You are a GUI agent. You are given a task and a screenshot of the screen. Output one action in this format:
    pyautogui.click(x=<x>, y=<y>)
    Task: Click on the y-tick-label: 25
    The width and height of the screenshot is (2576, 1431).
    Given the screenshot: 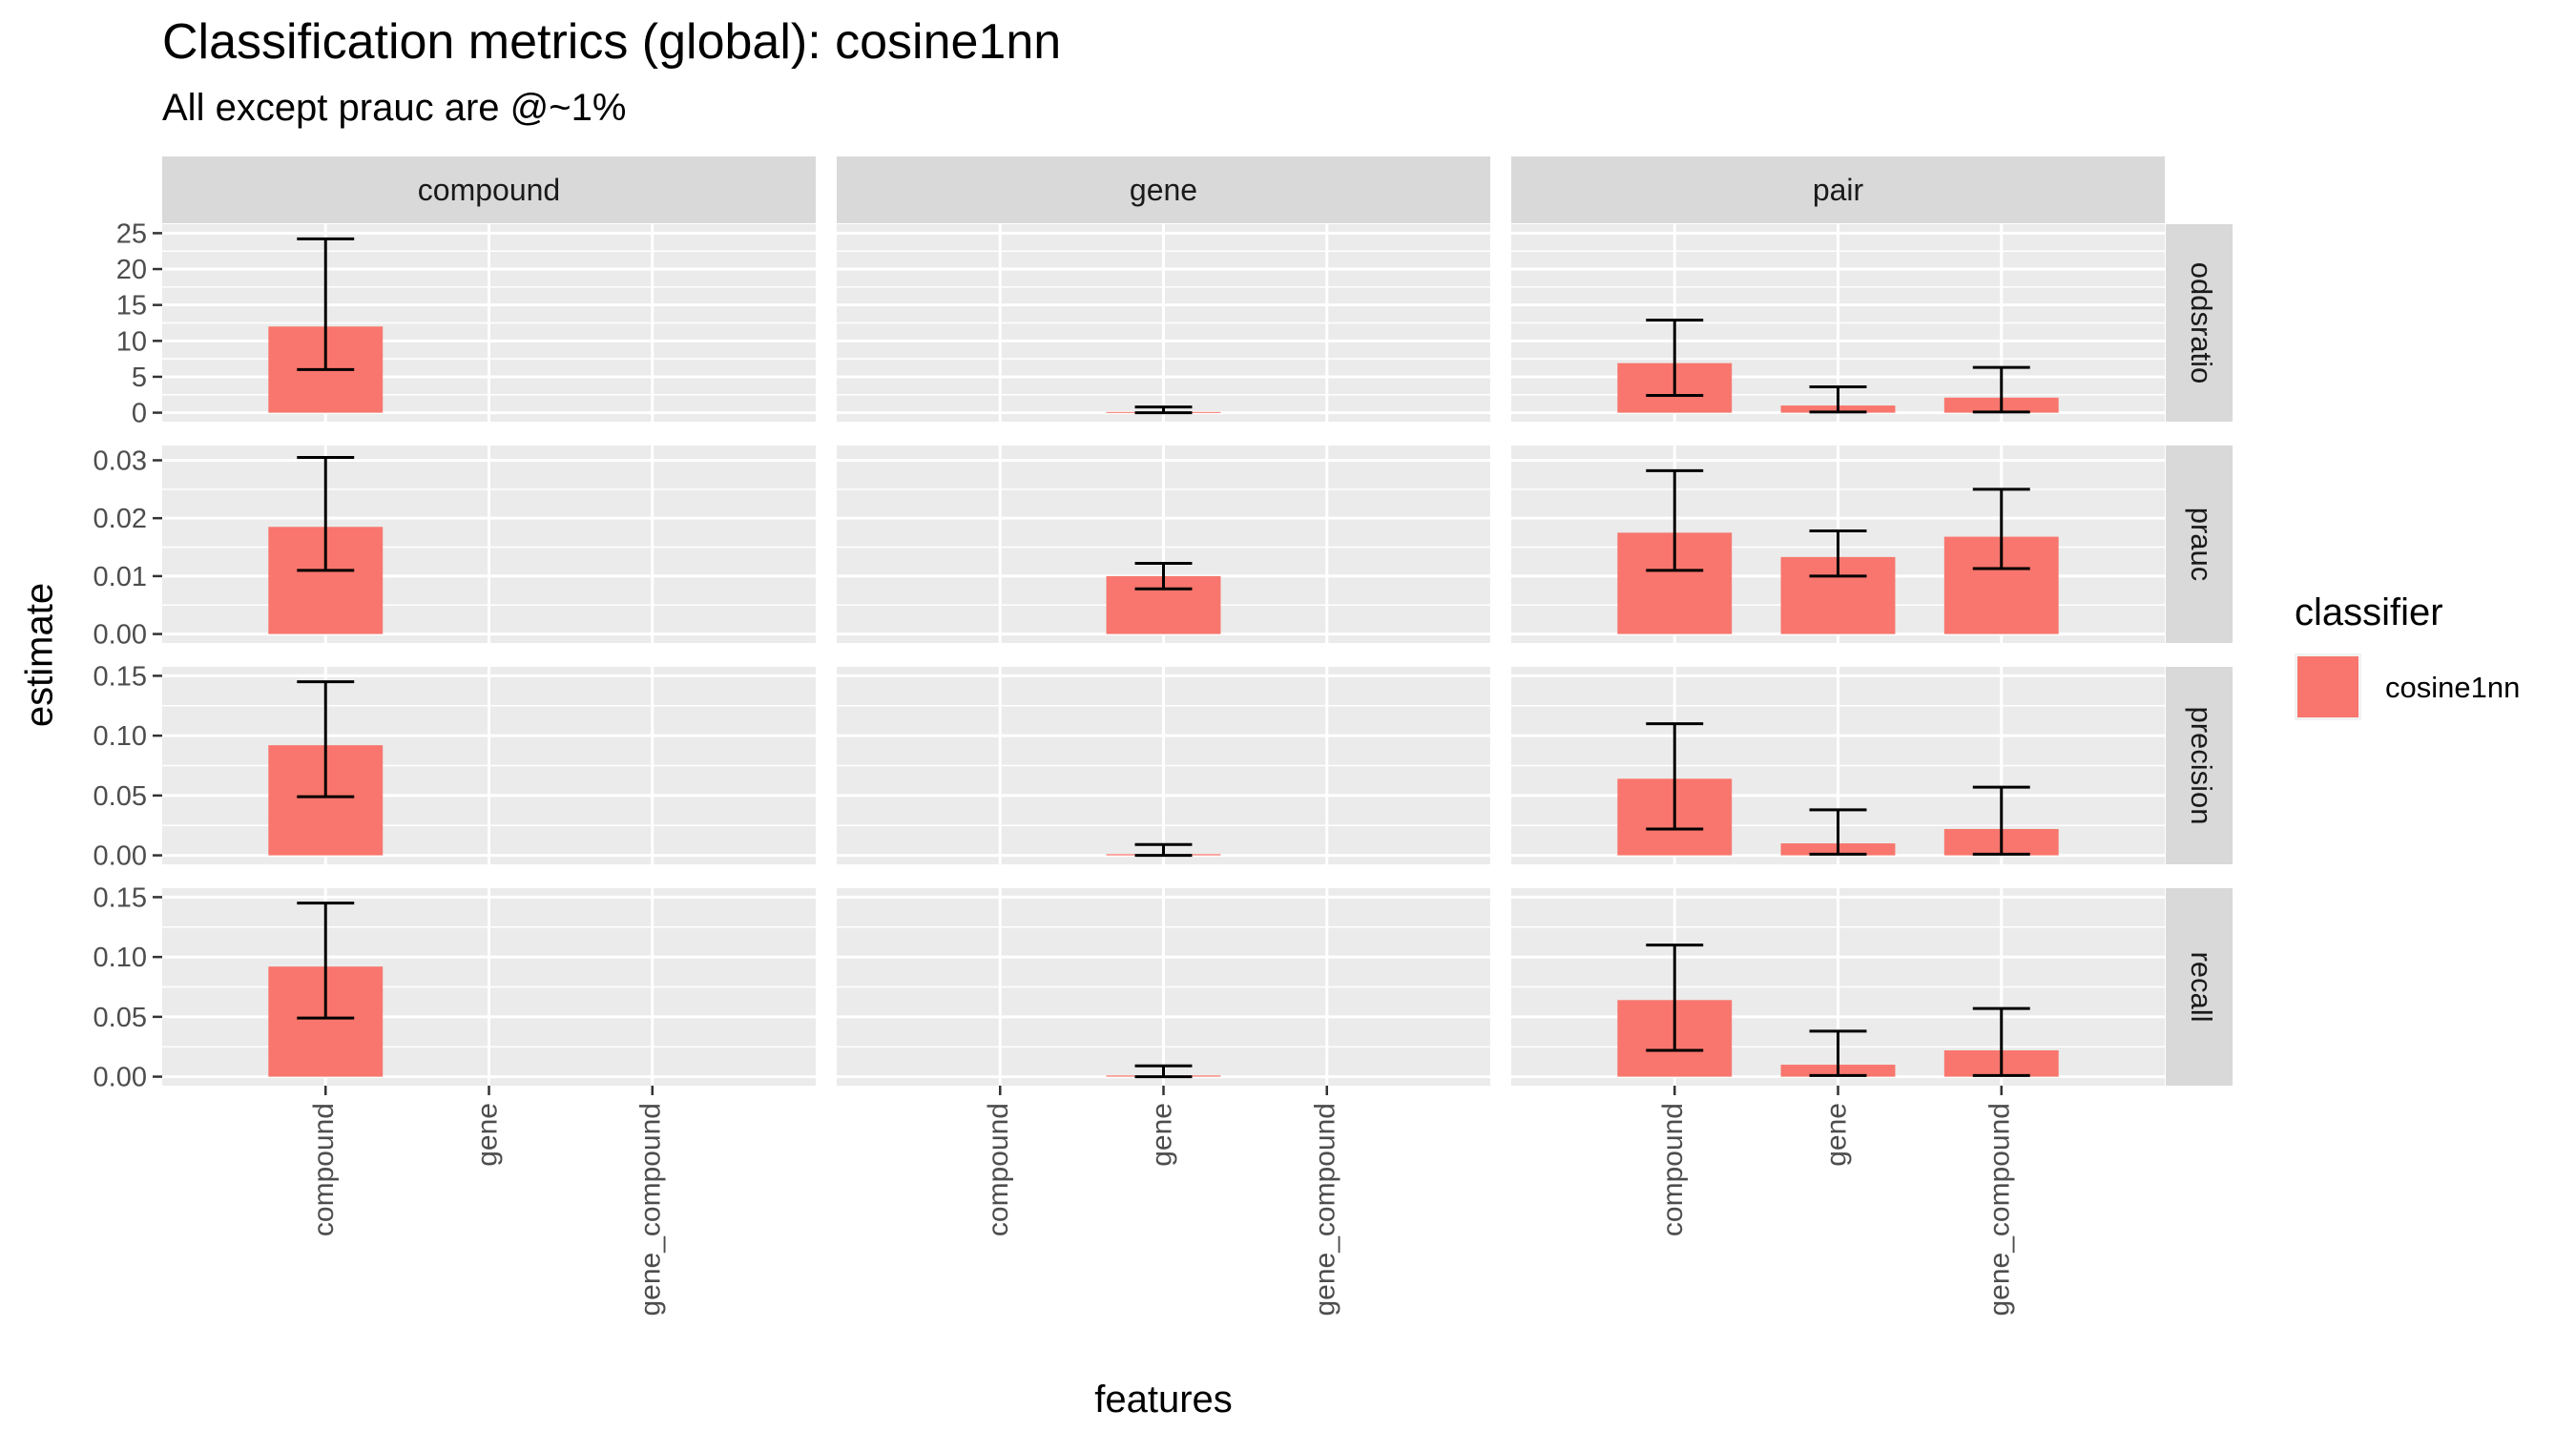 What is the action you would take?
    pyautogui.click(x=131, y=233)
    